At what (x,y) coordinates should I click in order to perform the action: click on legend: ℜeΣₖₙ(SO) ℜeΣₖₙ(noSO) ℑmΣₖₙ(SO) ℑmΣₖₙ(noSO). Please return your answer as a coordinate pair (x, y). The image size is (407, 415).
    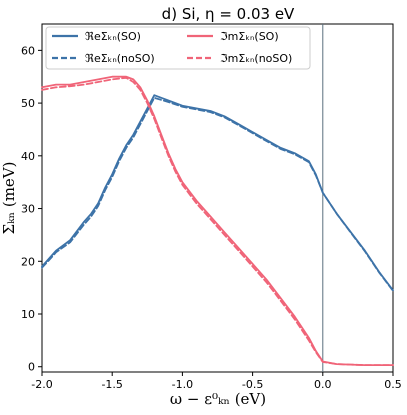
    Looking at the image, I should click on (178, 48).